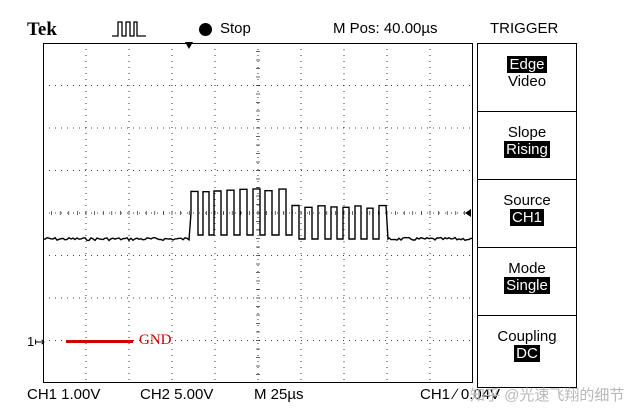 The image size is (640, 418). What do you see at coordinates (385, 28) in the screenshot?
I see `horizontal-position: M Pos: 40.00µs` at bounding box center [385, 28].